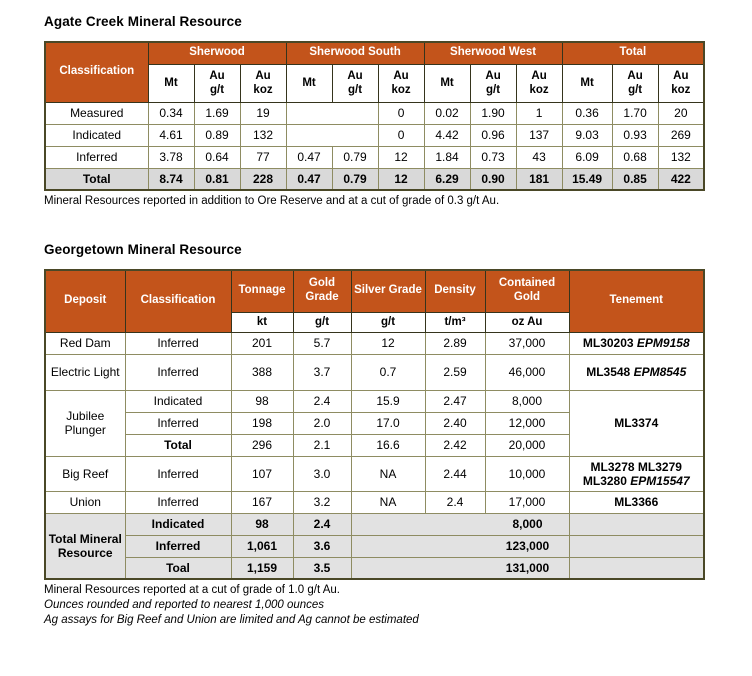 Image resolution: width=752 pixels, height=676 pixels. What do you see at coordinates (447, 179) in the screenshot?
I see `cell: 6.29` at bounding box center [447, 179].